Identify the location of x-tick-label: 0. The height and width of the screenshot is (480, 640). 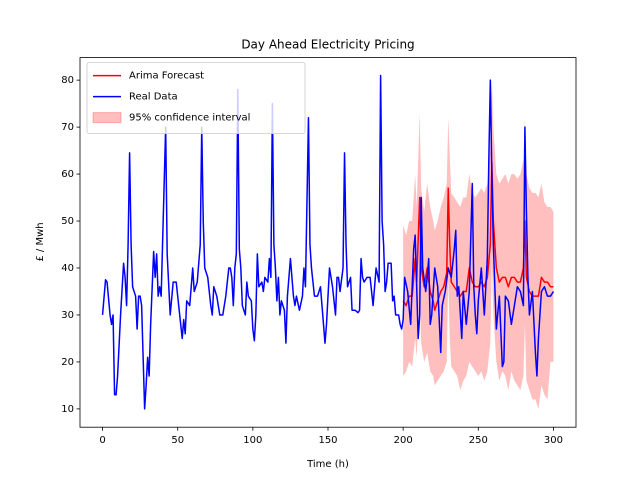
(102, 440).